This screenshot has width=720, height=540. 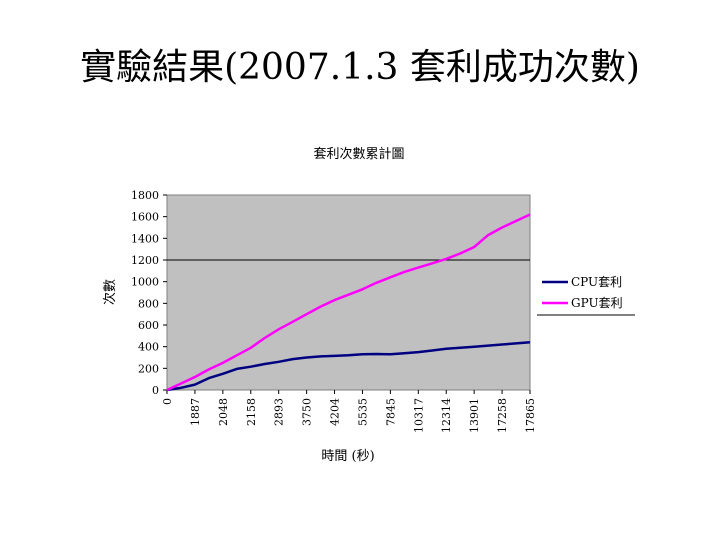 What do you see at coordinates (335, 412) in the screenshot?
I see `x-tick-label: 4204` at bounding box center [335, 412].